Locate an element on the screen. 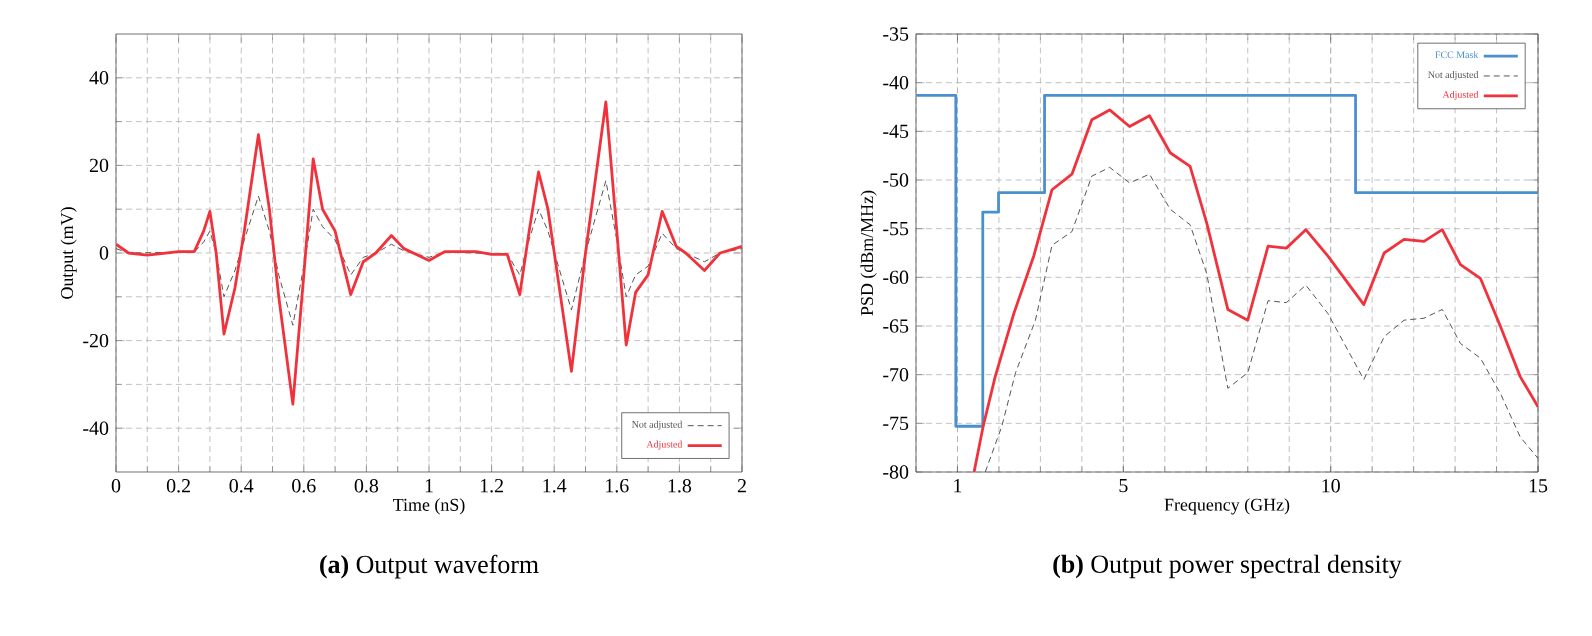 This screenshot has width=1592, height=636. y-tick-label: 0 is located at coordinates (104, 253).